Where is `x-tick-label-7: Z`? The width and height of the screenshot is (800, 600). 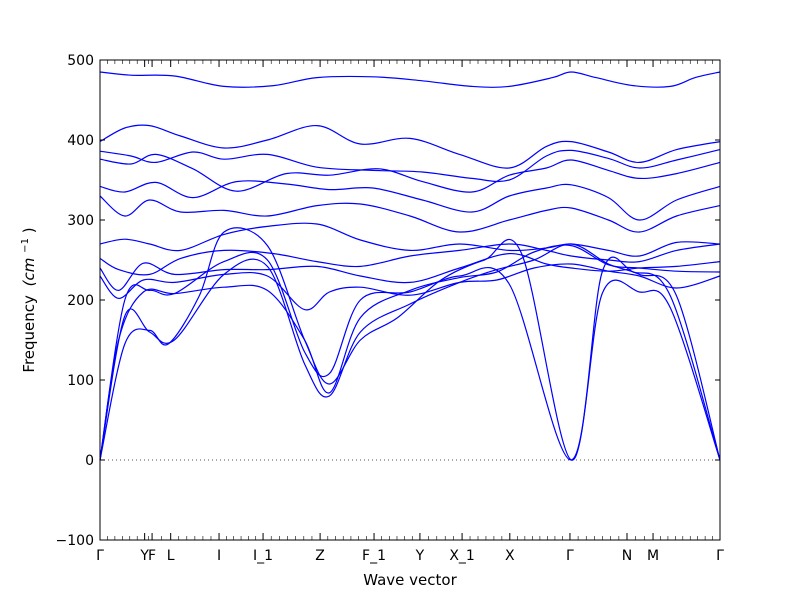 x-tick-label-7: Z is located at coordinates (320, 556).